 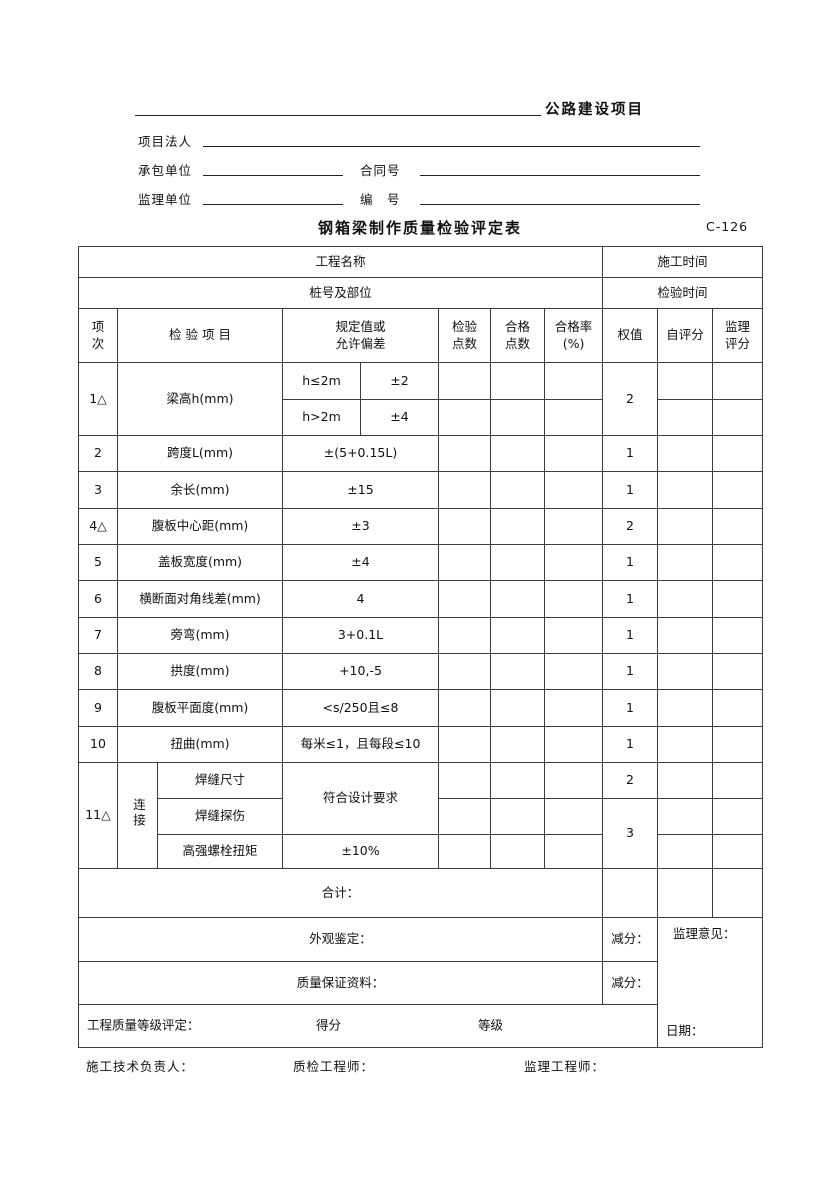 What do you see at coordinates (683, 262) in the screenshot?
I see `construction-time-cell: 施工时间` at bounding box center [683, 262].